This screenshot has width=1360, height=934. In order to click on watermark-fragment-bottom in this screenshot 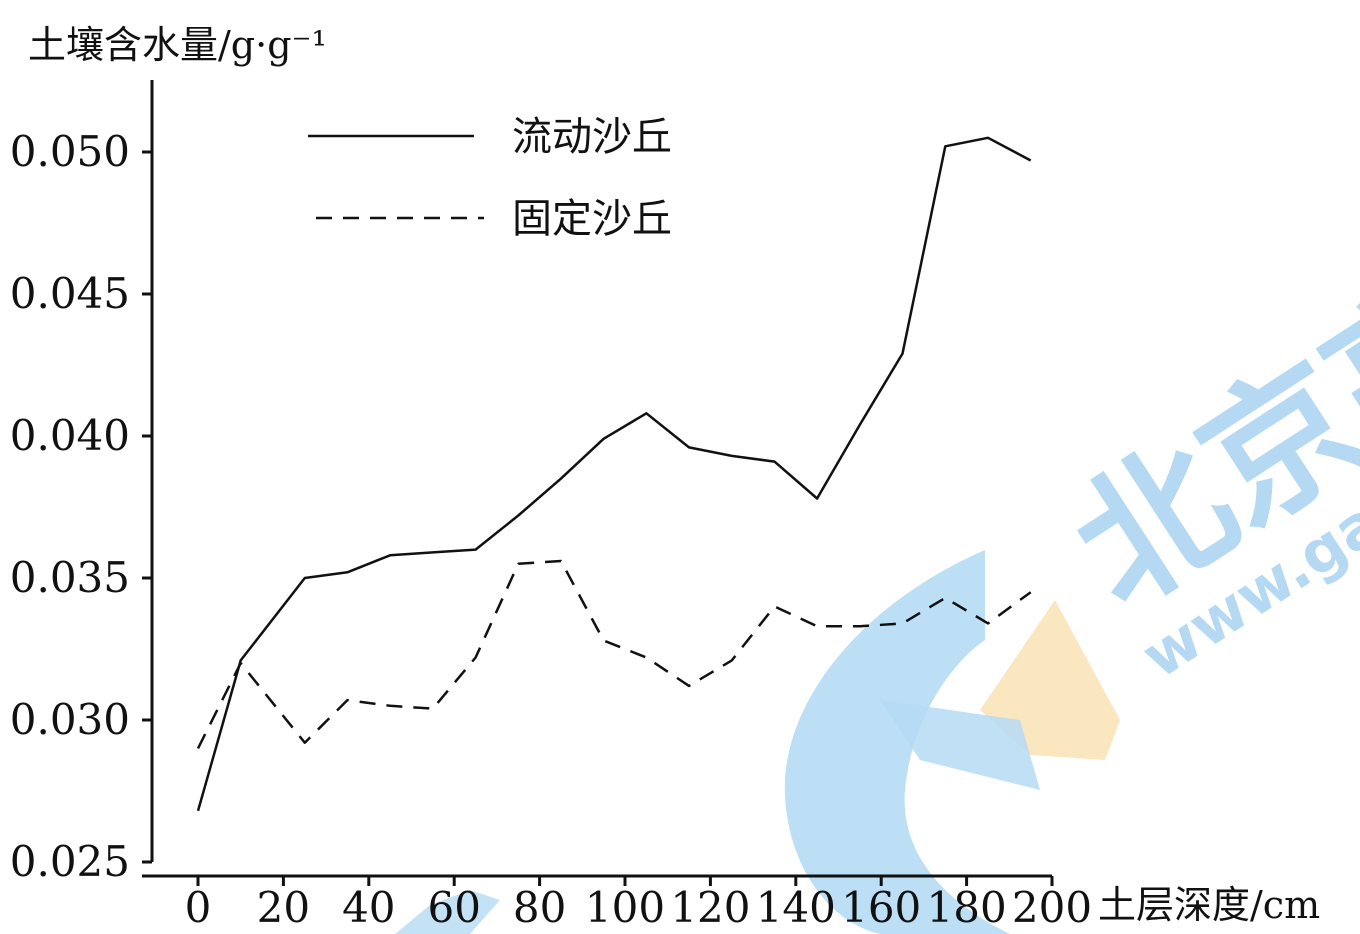, I will do `click(447, 912)`.